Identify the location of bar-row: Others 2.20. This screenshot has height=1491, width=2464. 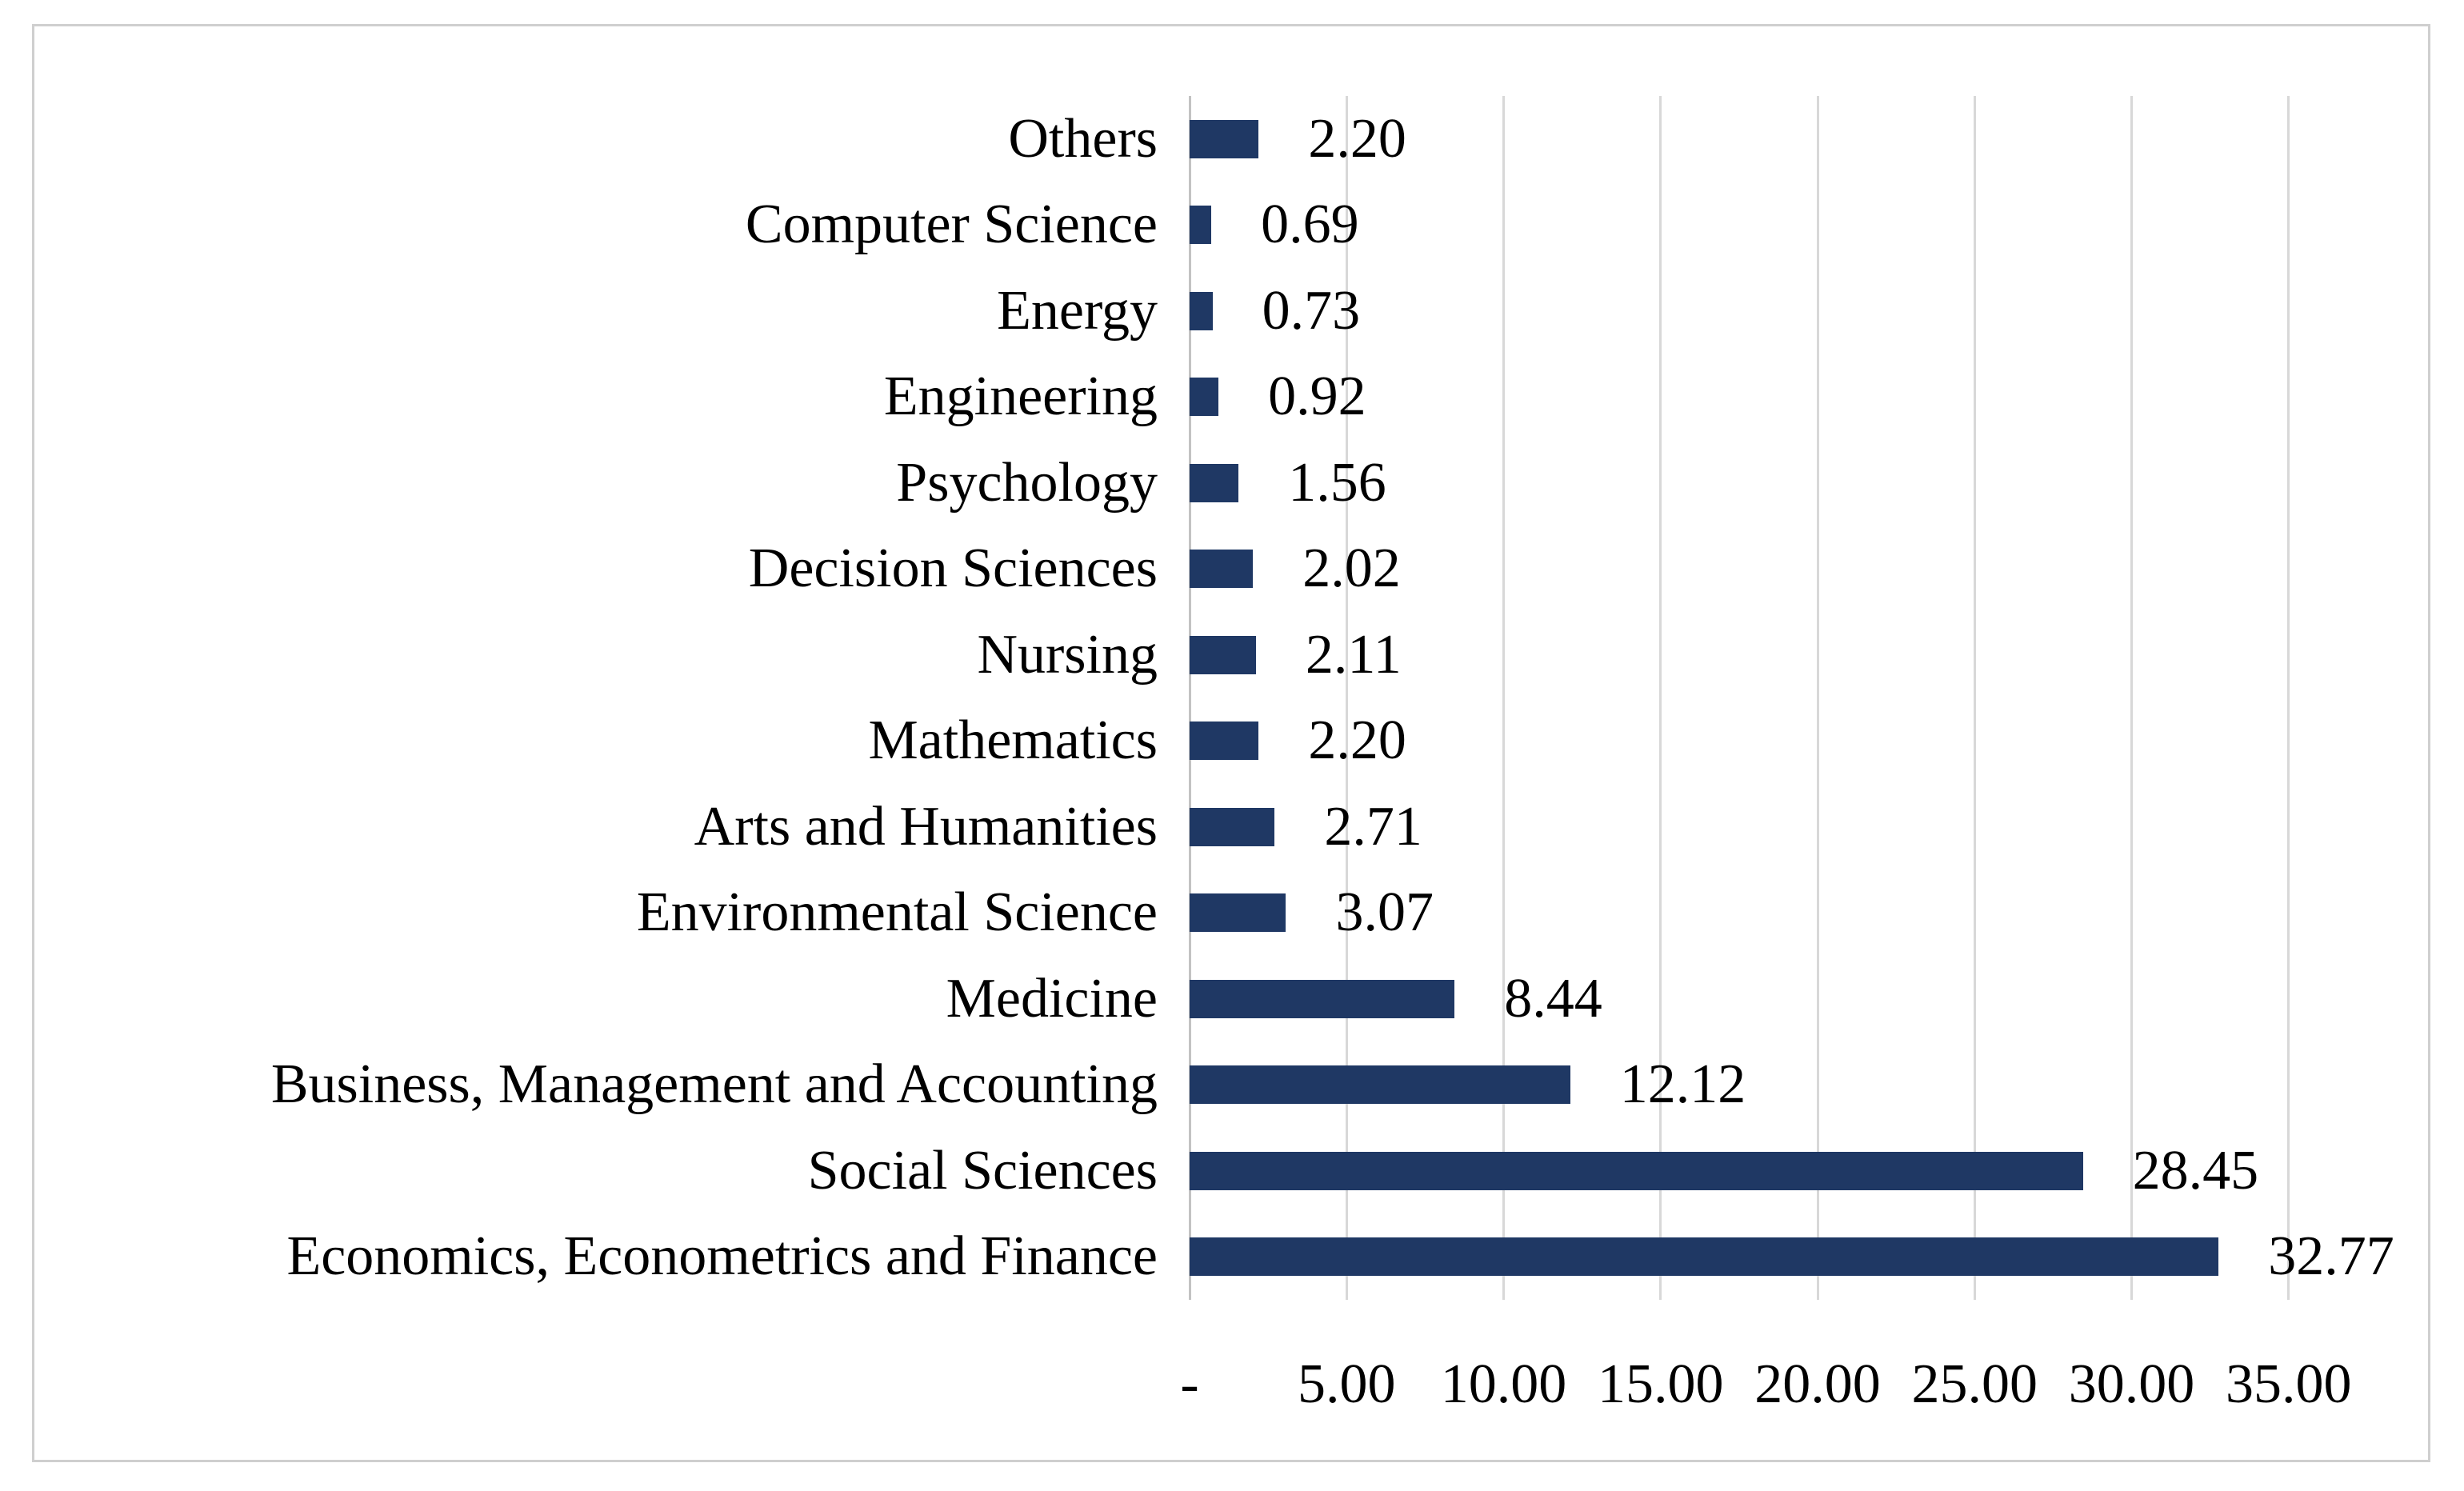
(1232, 139).